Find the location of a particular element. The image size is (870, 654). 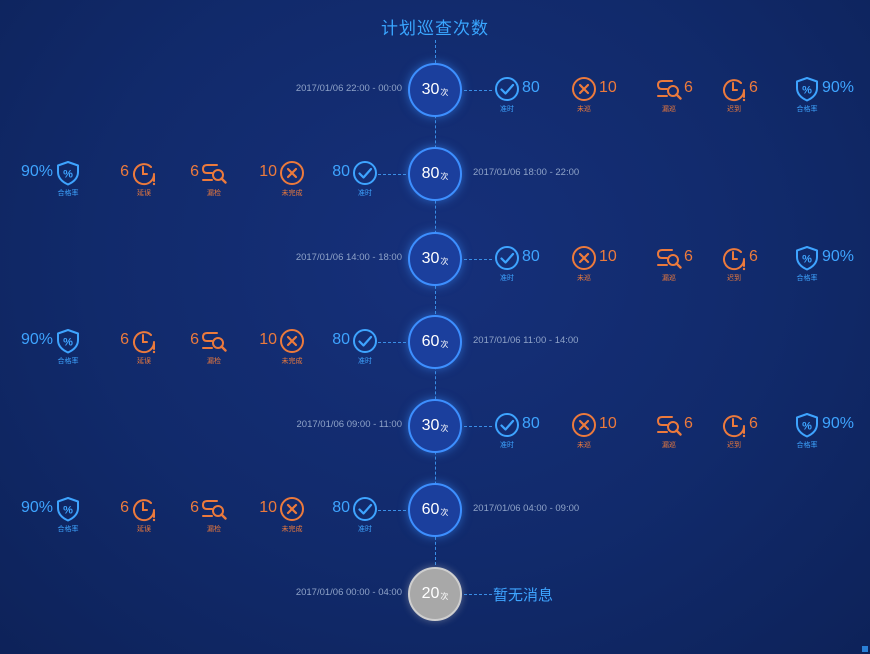

count-node: 80 次 is located at coordinates (435, 174).